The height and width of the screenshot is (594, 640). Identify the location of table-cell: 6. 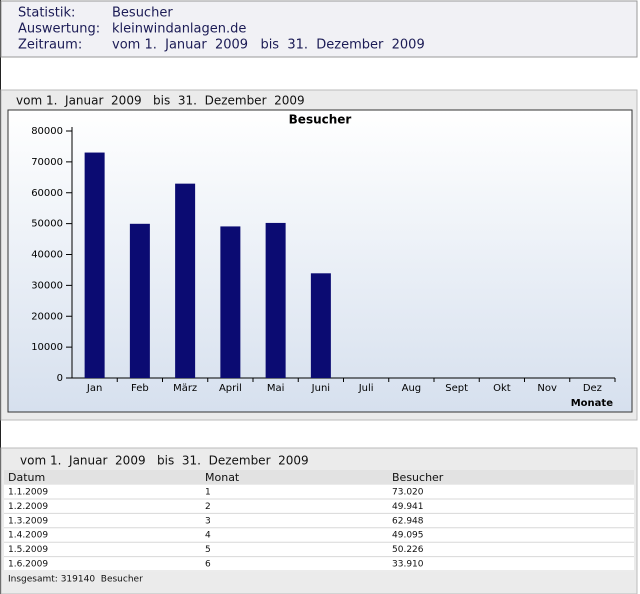
(208, 565).